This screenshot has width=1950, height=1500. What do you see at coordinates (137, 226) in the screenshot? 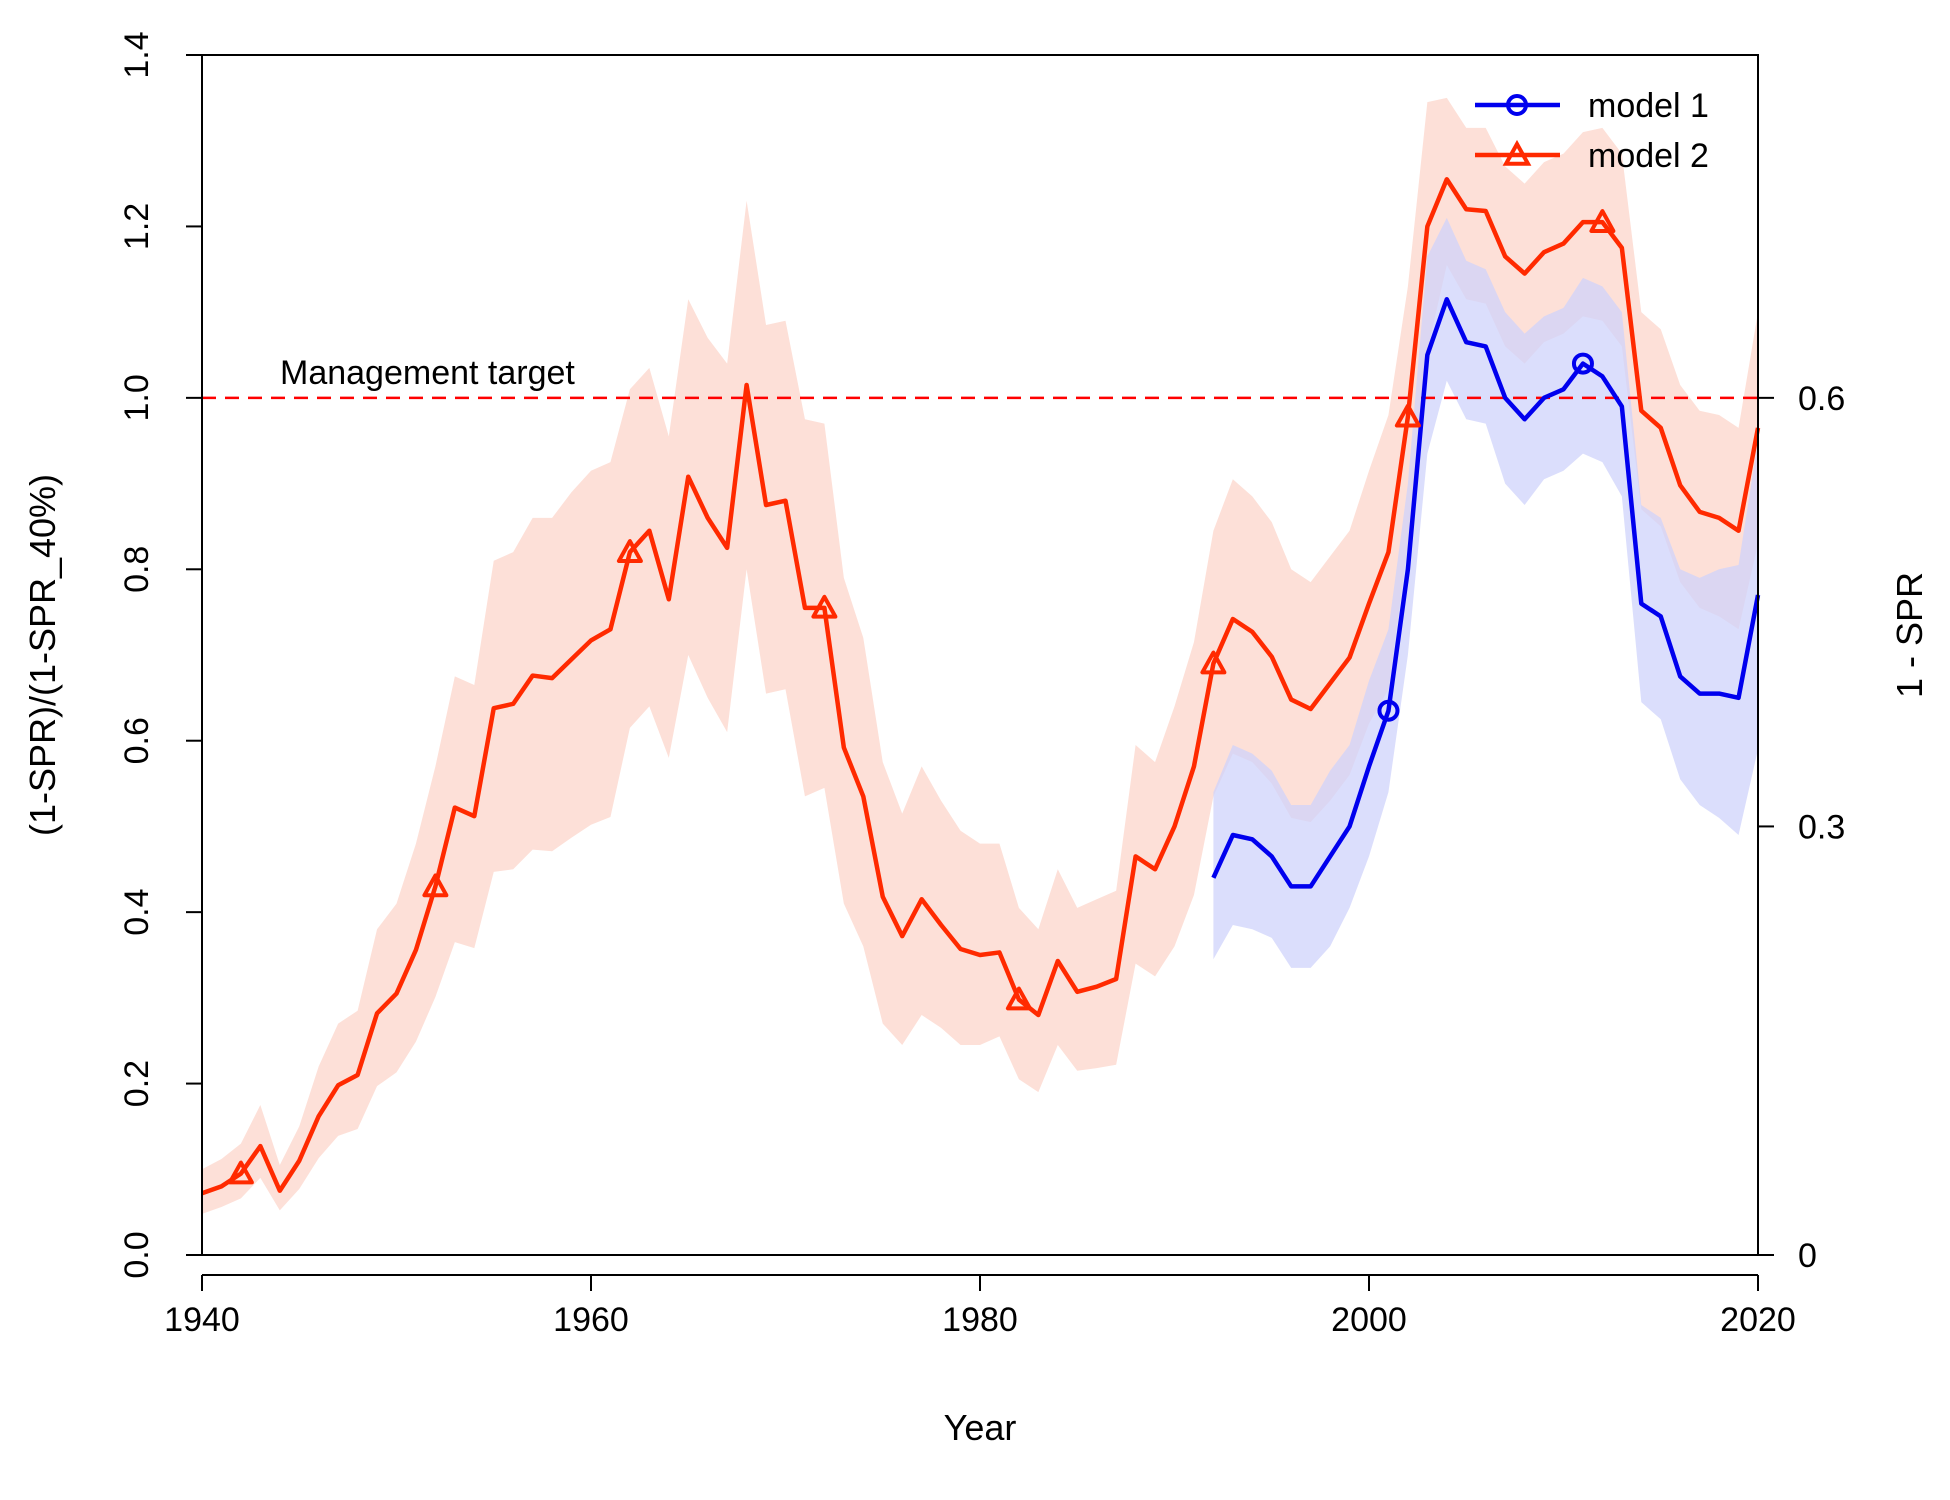
I see `y-tick-label: 1.2` at bounding box center [137, 226].